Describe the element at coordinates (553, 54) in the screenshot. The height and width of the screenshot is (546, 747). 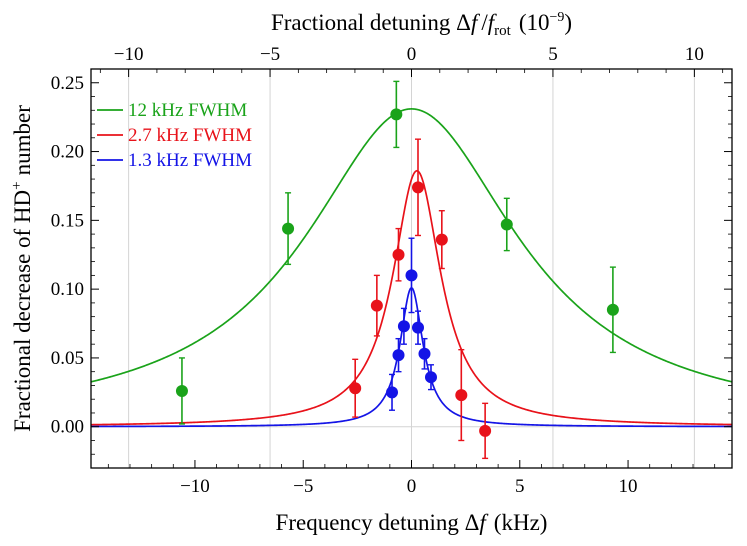
I see `top-x-tick-label: 5` at that location.